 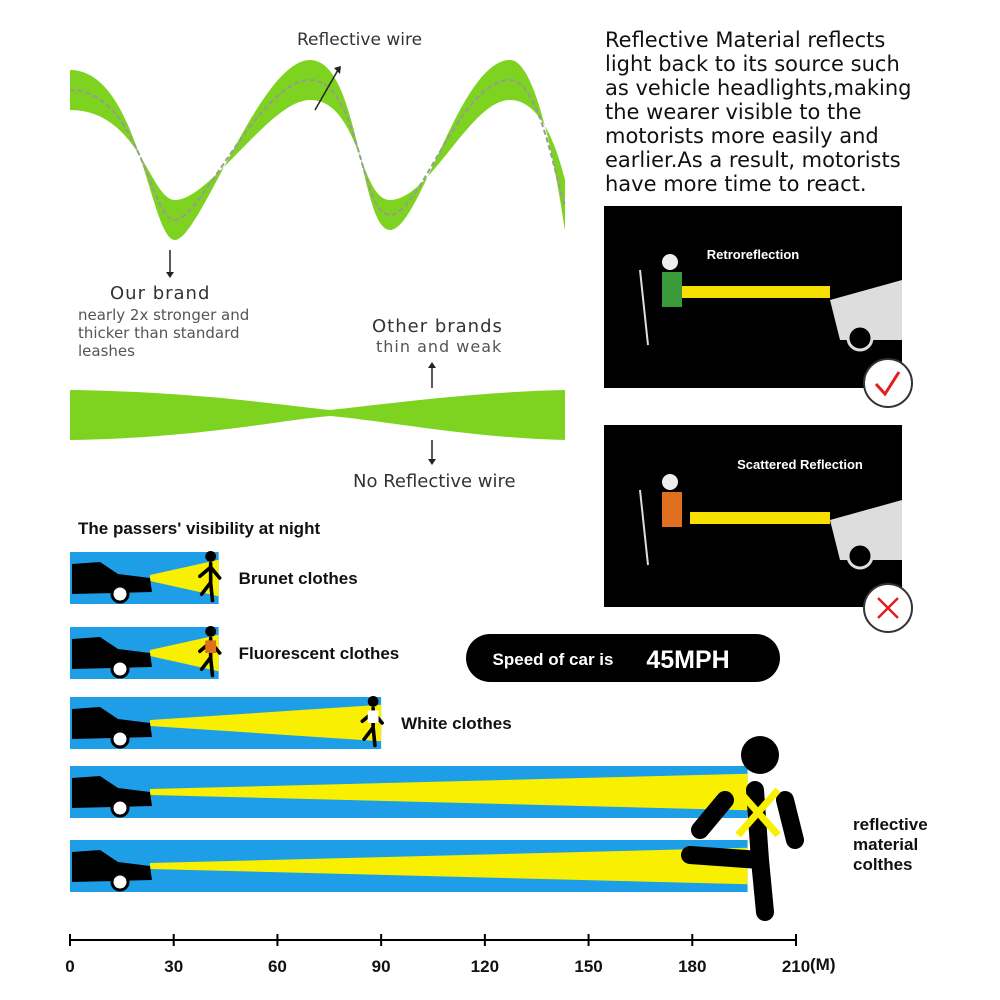 What do you see at coordinates (692, 966) in the screenshot?
I see `x-tick-label: 180` at bounding box center [692, 966].